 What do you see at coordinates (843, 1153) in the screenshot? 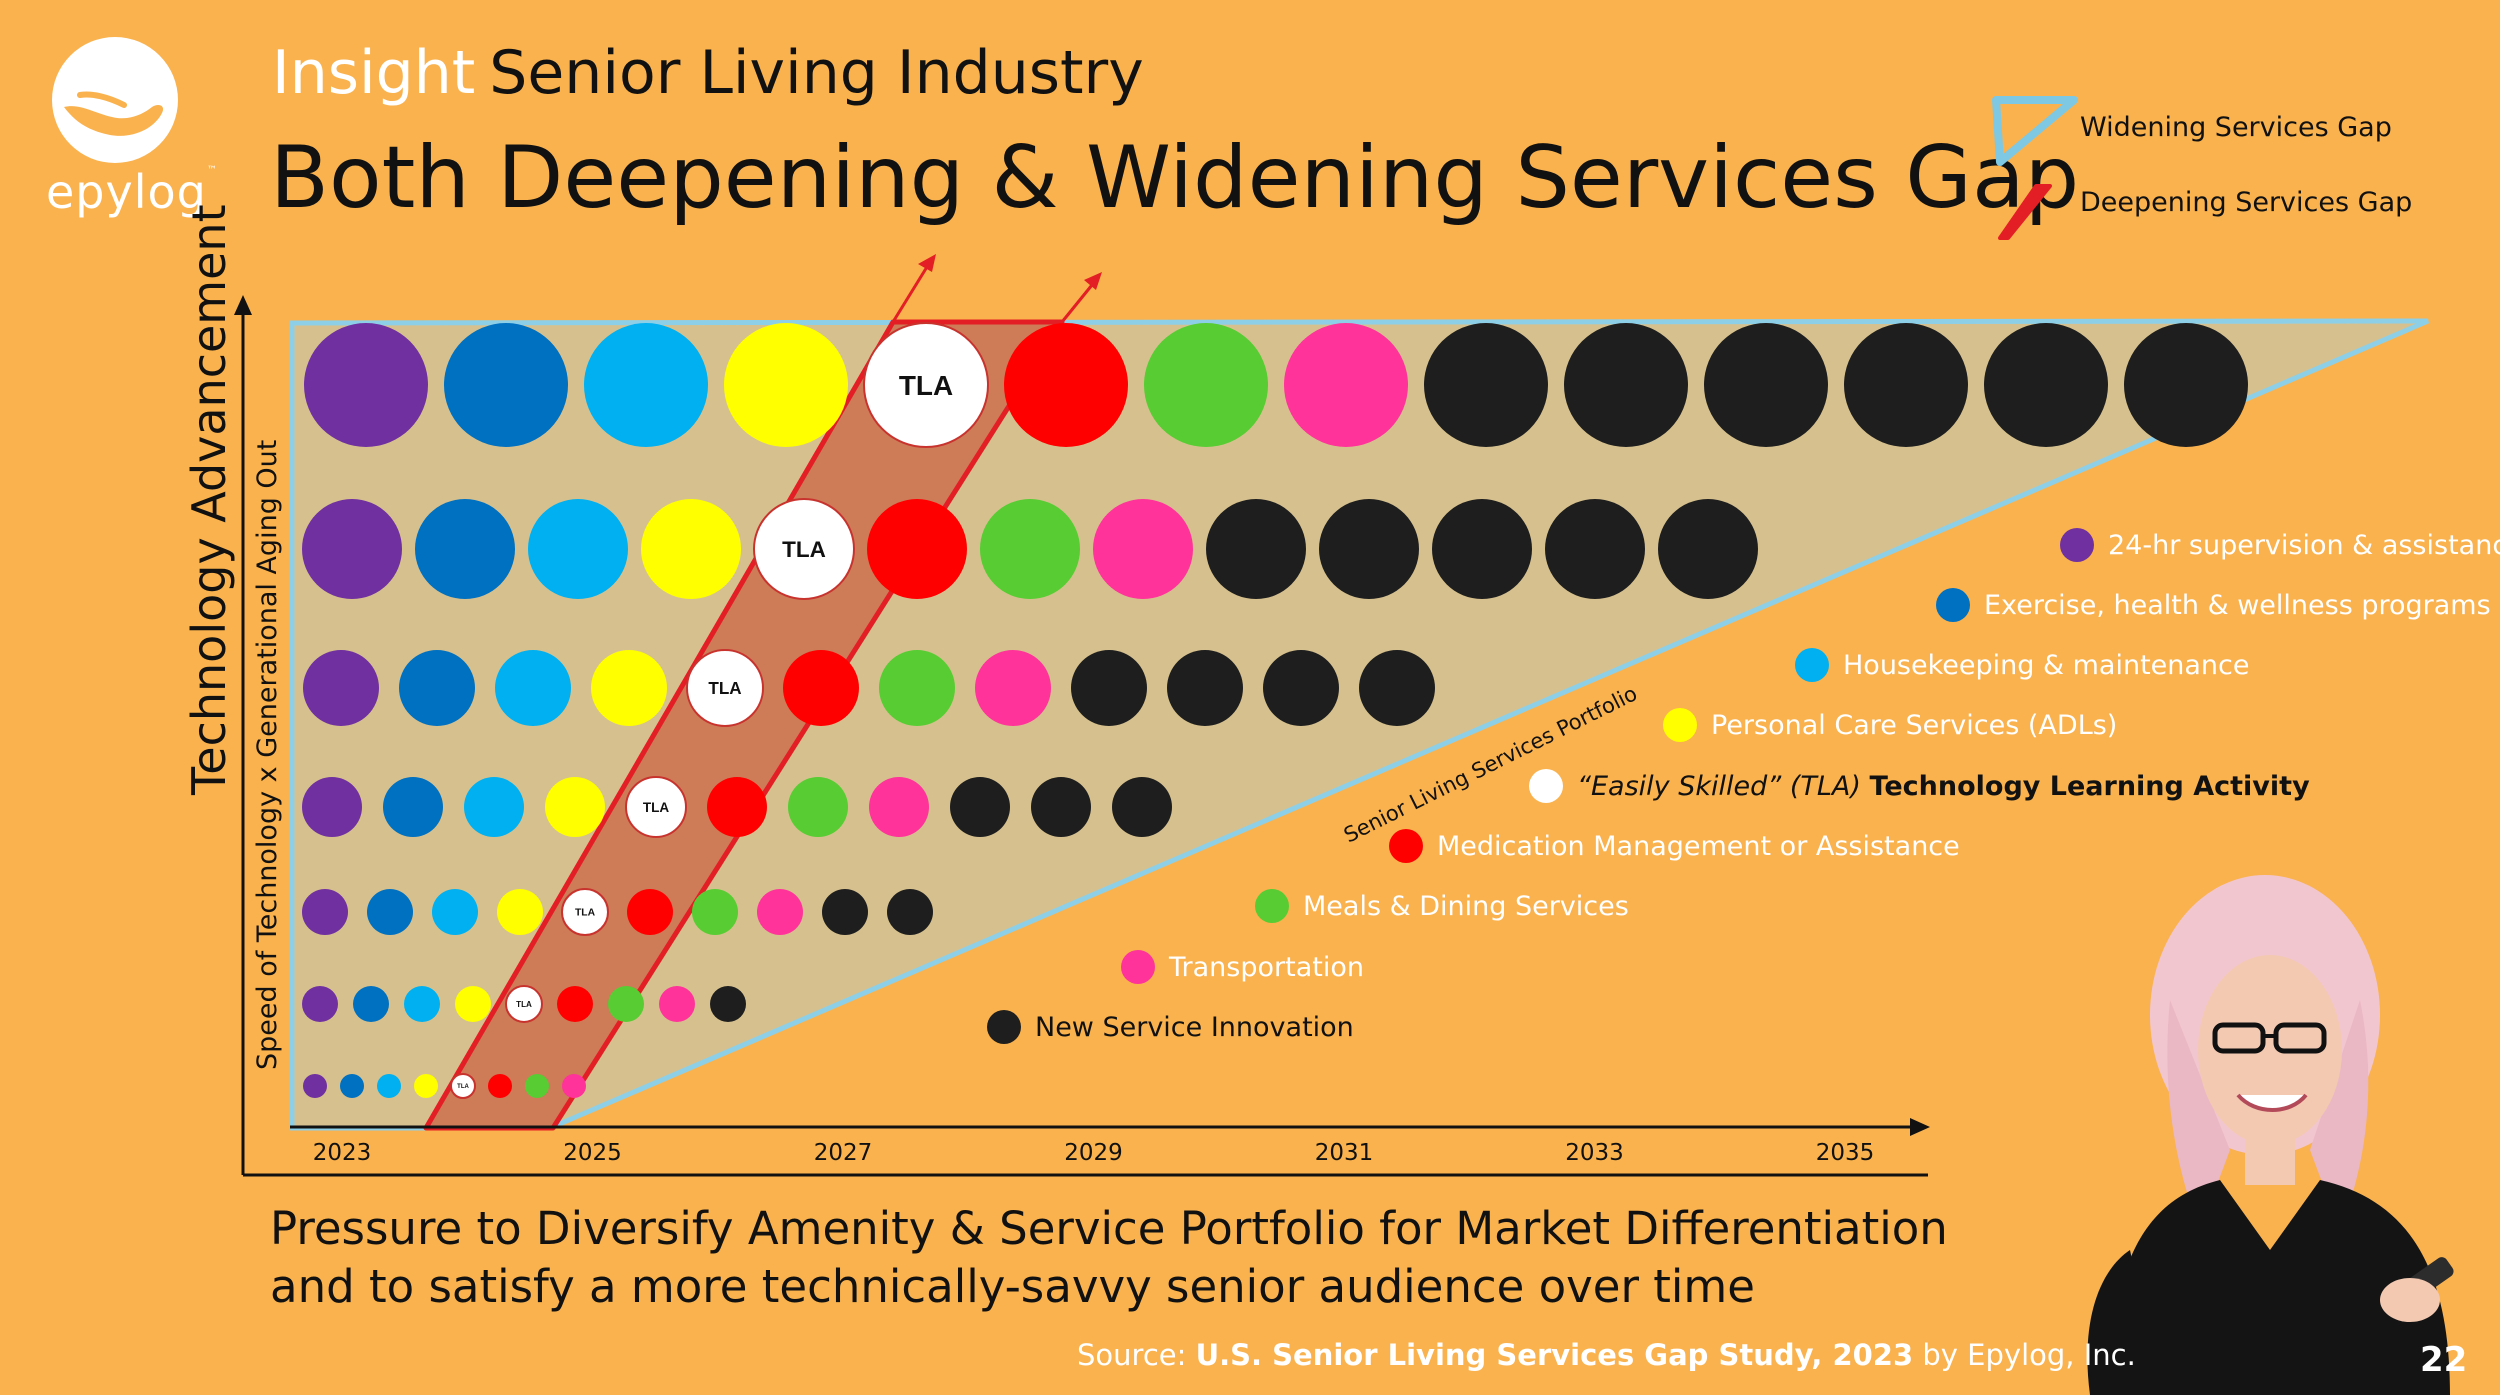
I see `year-tick-label: 2027` at bounding box center [843, 1153].